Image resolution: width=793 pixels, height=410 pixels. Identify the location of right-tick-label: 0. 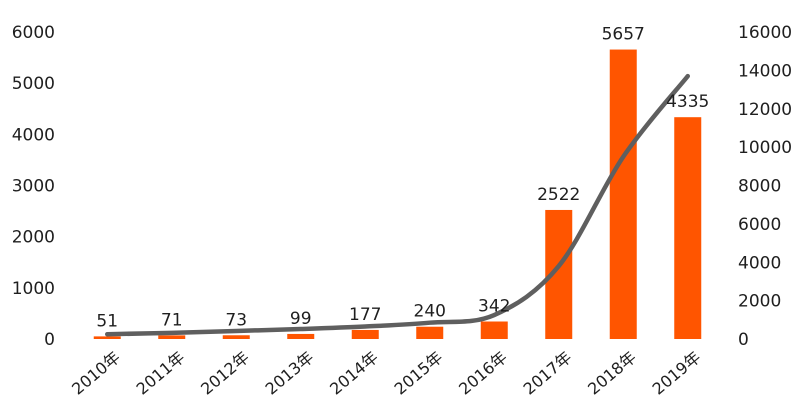
(743, 340).